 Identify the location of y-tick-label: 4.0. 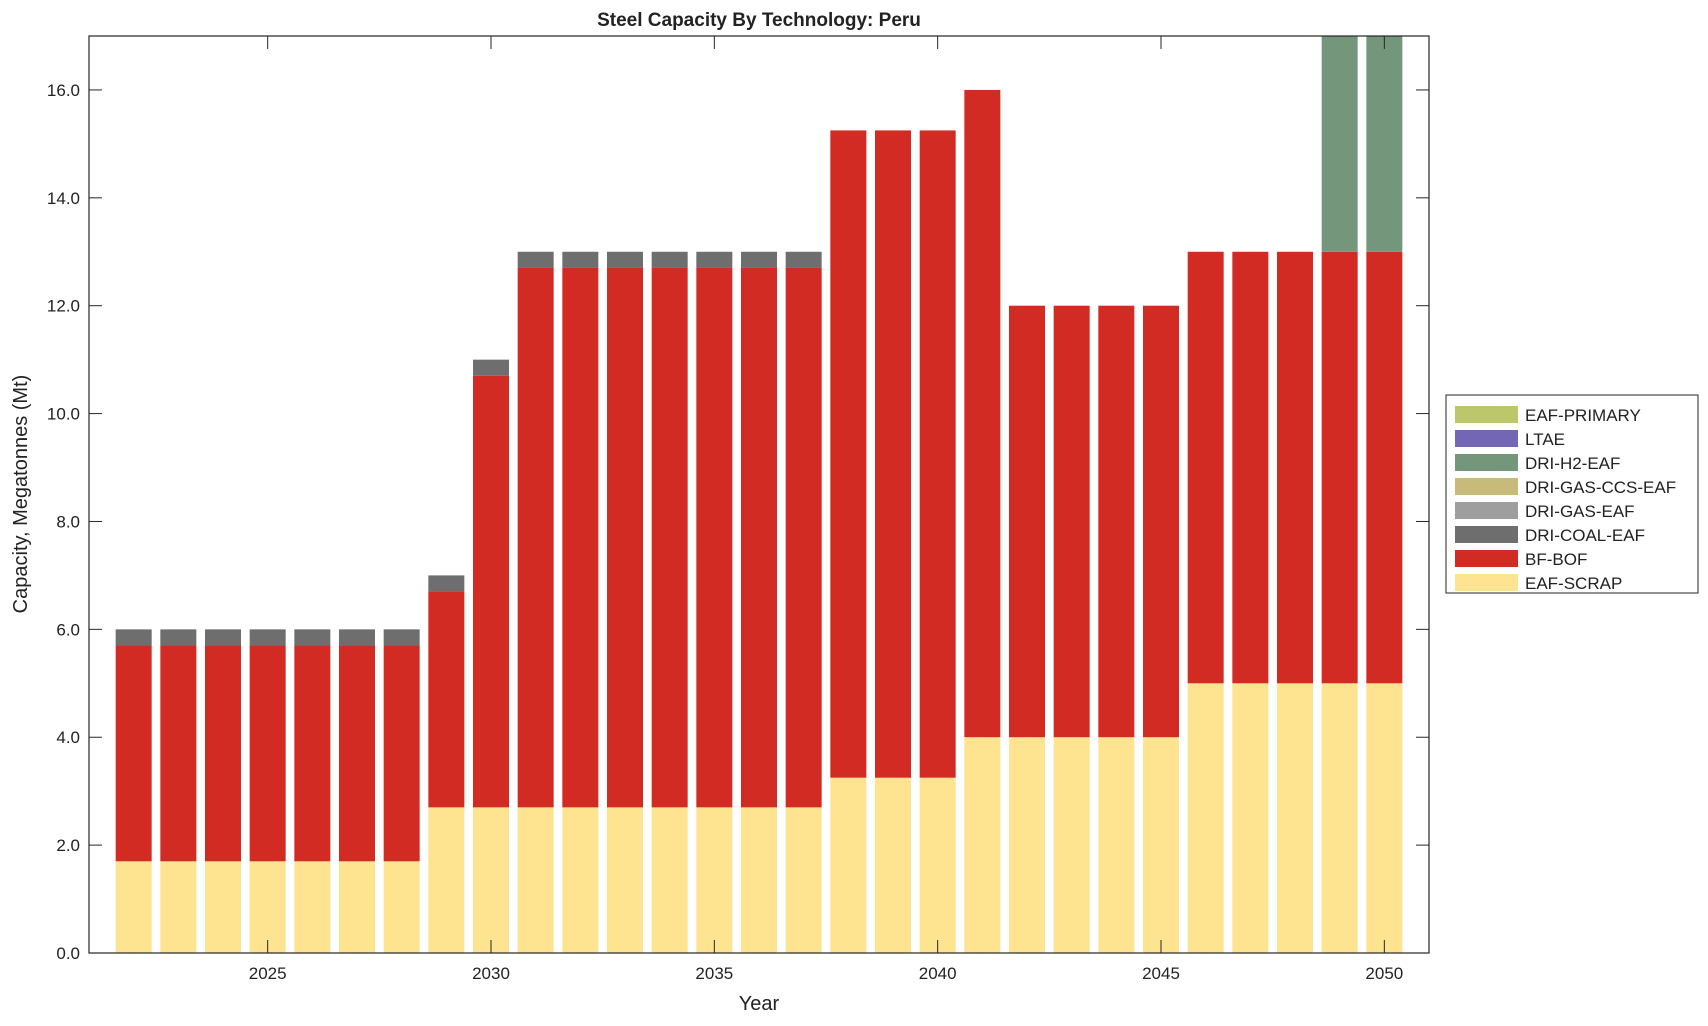
(68, 737).